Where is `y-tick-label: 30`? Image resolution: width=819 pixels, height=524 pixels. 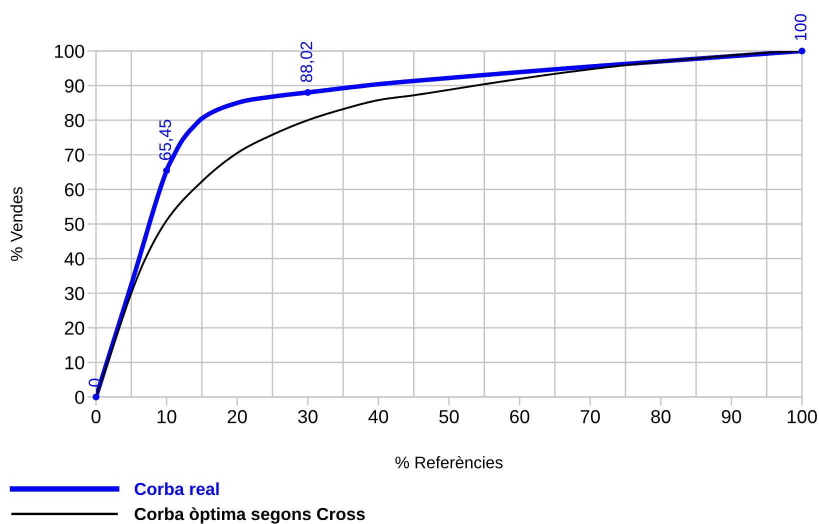
y-tick-label: 30 is located at coordinates (74, 293).